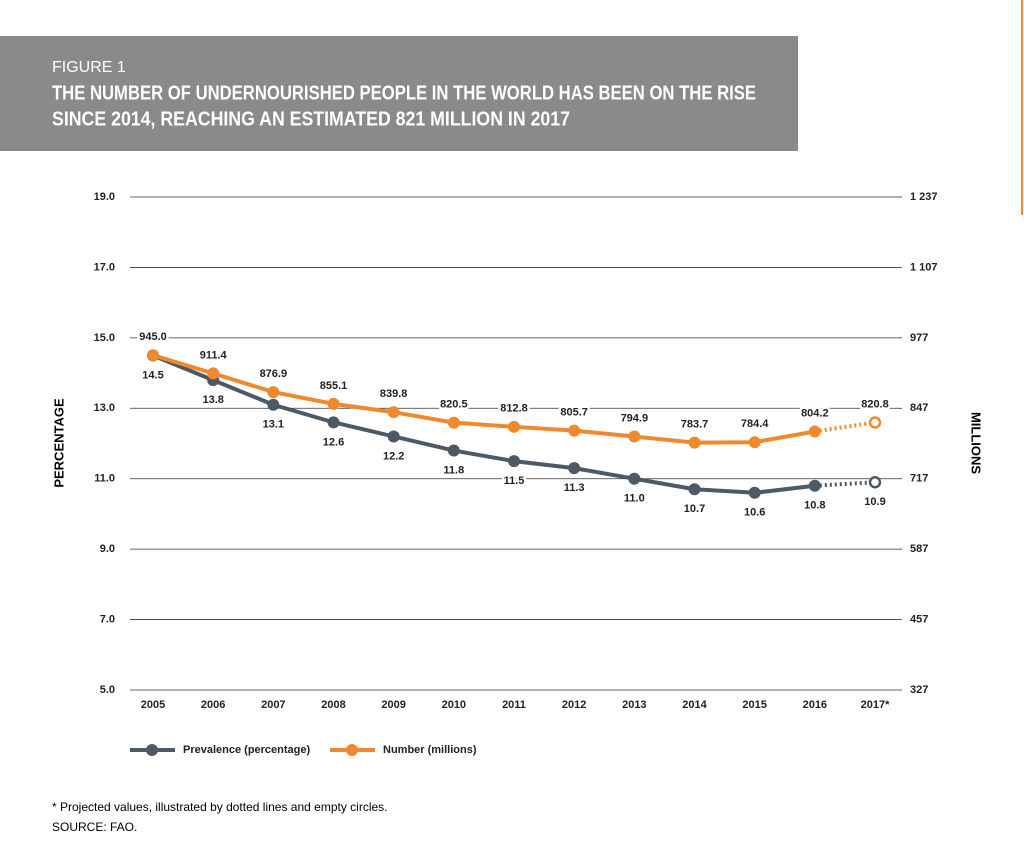 The height and width of the screenshot is (859, 1024). Describe the element at coordinates (107, 619) in the screenshot. I see `y-tick-label: 7.0` at that location.